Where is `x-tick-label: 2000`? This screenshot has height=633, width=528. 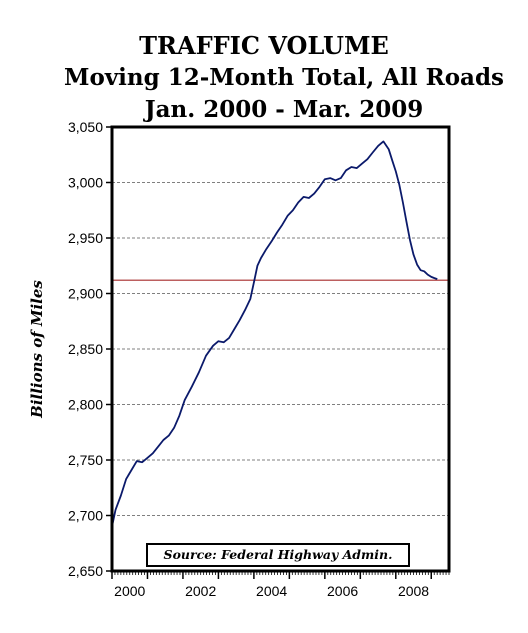 x-tick-label: 2000 is located at coordinates (129, 591).